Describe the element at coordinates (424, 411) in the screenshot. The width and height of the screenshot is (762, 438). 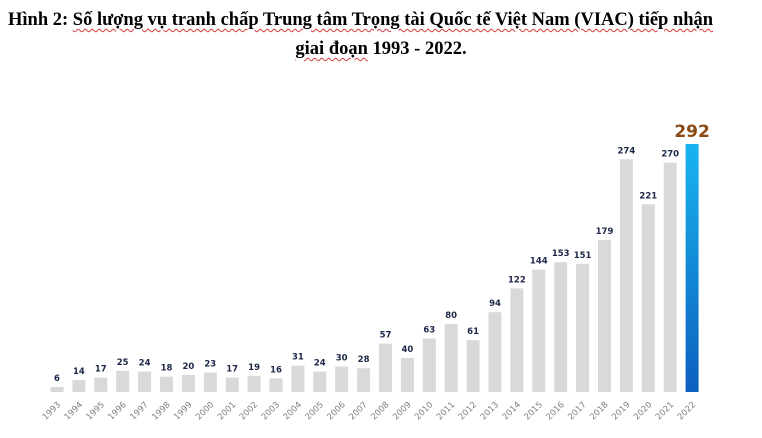
I see `x-tick-2010: 2010` at that location.